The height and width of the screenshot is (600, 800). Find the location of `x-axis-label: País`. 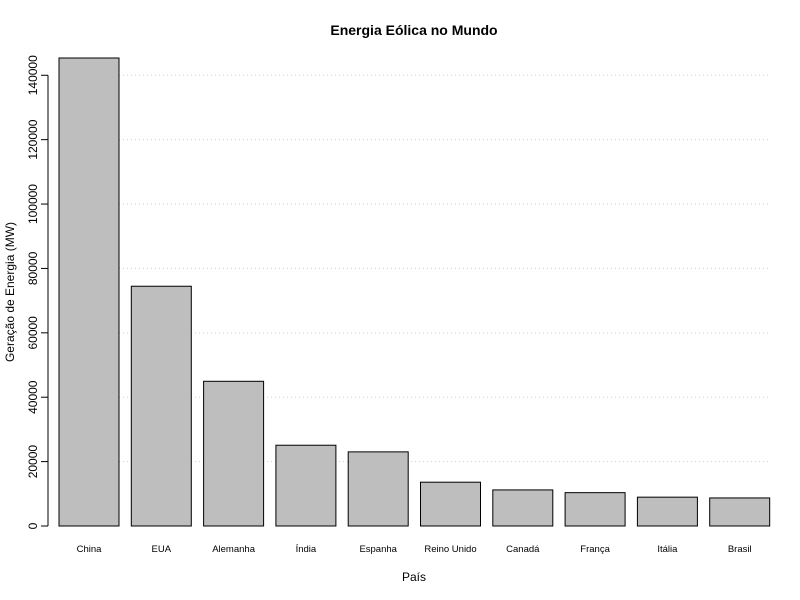

x-axis-label: País is located at coordinates (414, 577).